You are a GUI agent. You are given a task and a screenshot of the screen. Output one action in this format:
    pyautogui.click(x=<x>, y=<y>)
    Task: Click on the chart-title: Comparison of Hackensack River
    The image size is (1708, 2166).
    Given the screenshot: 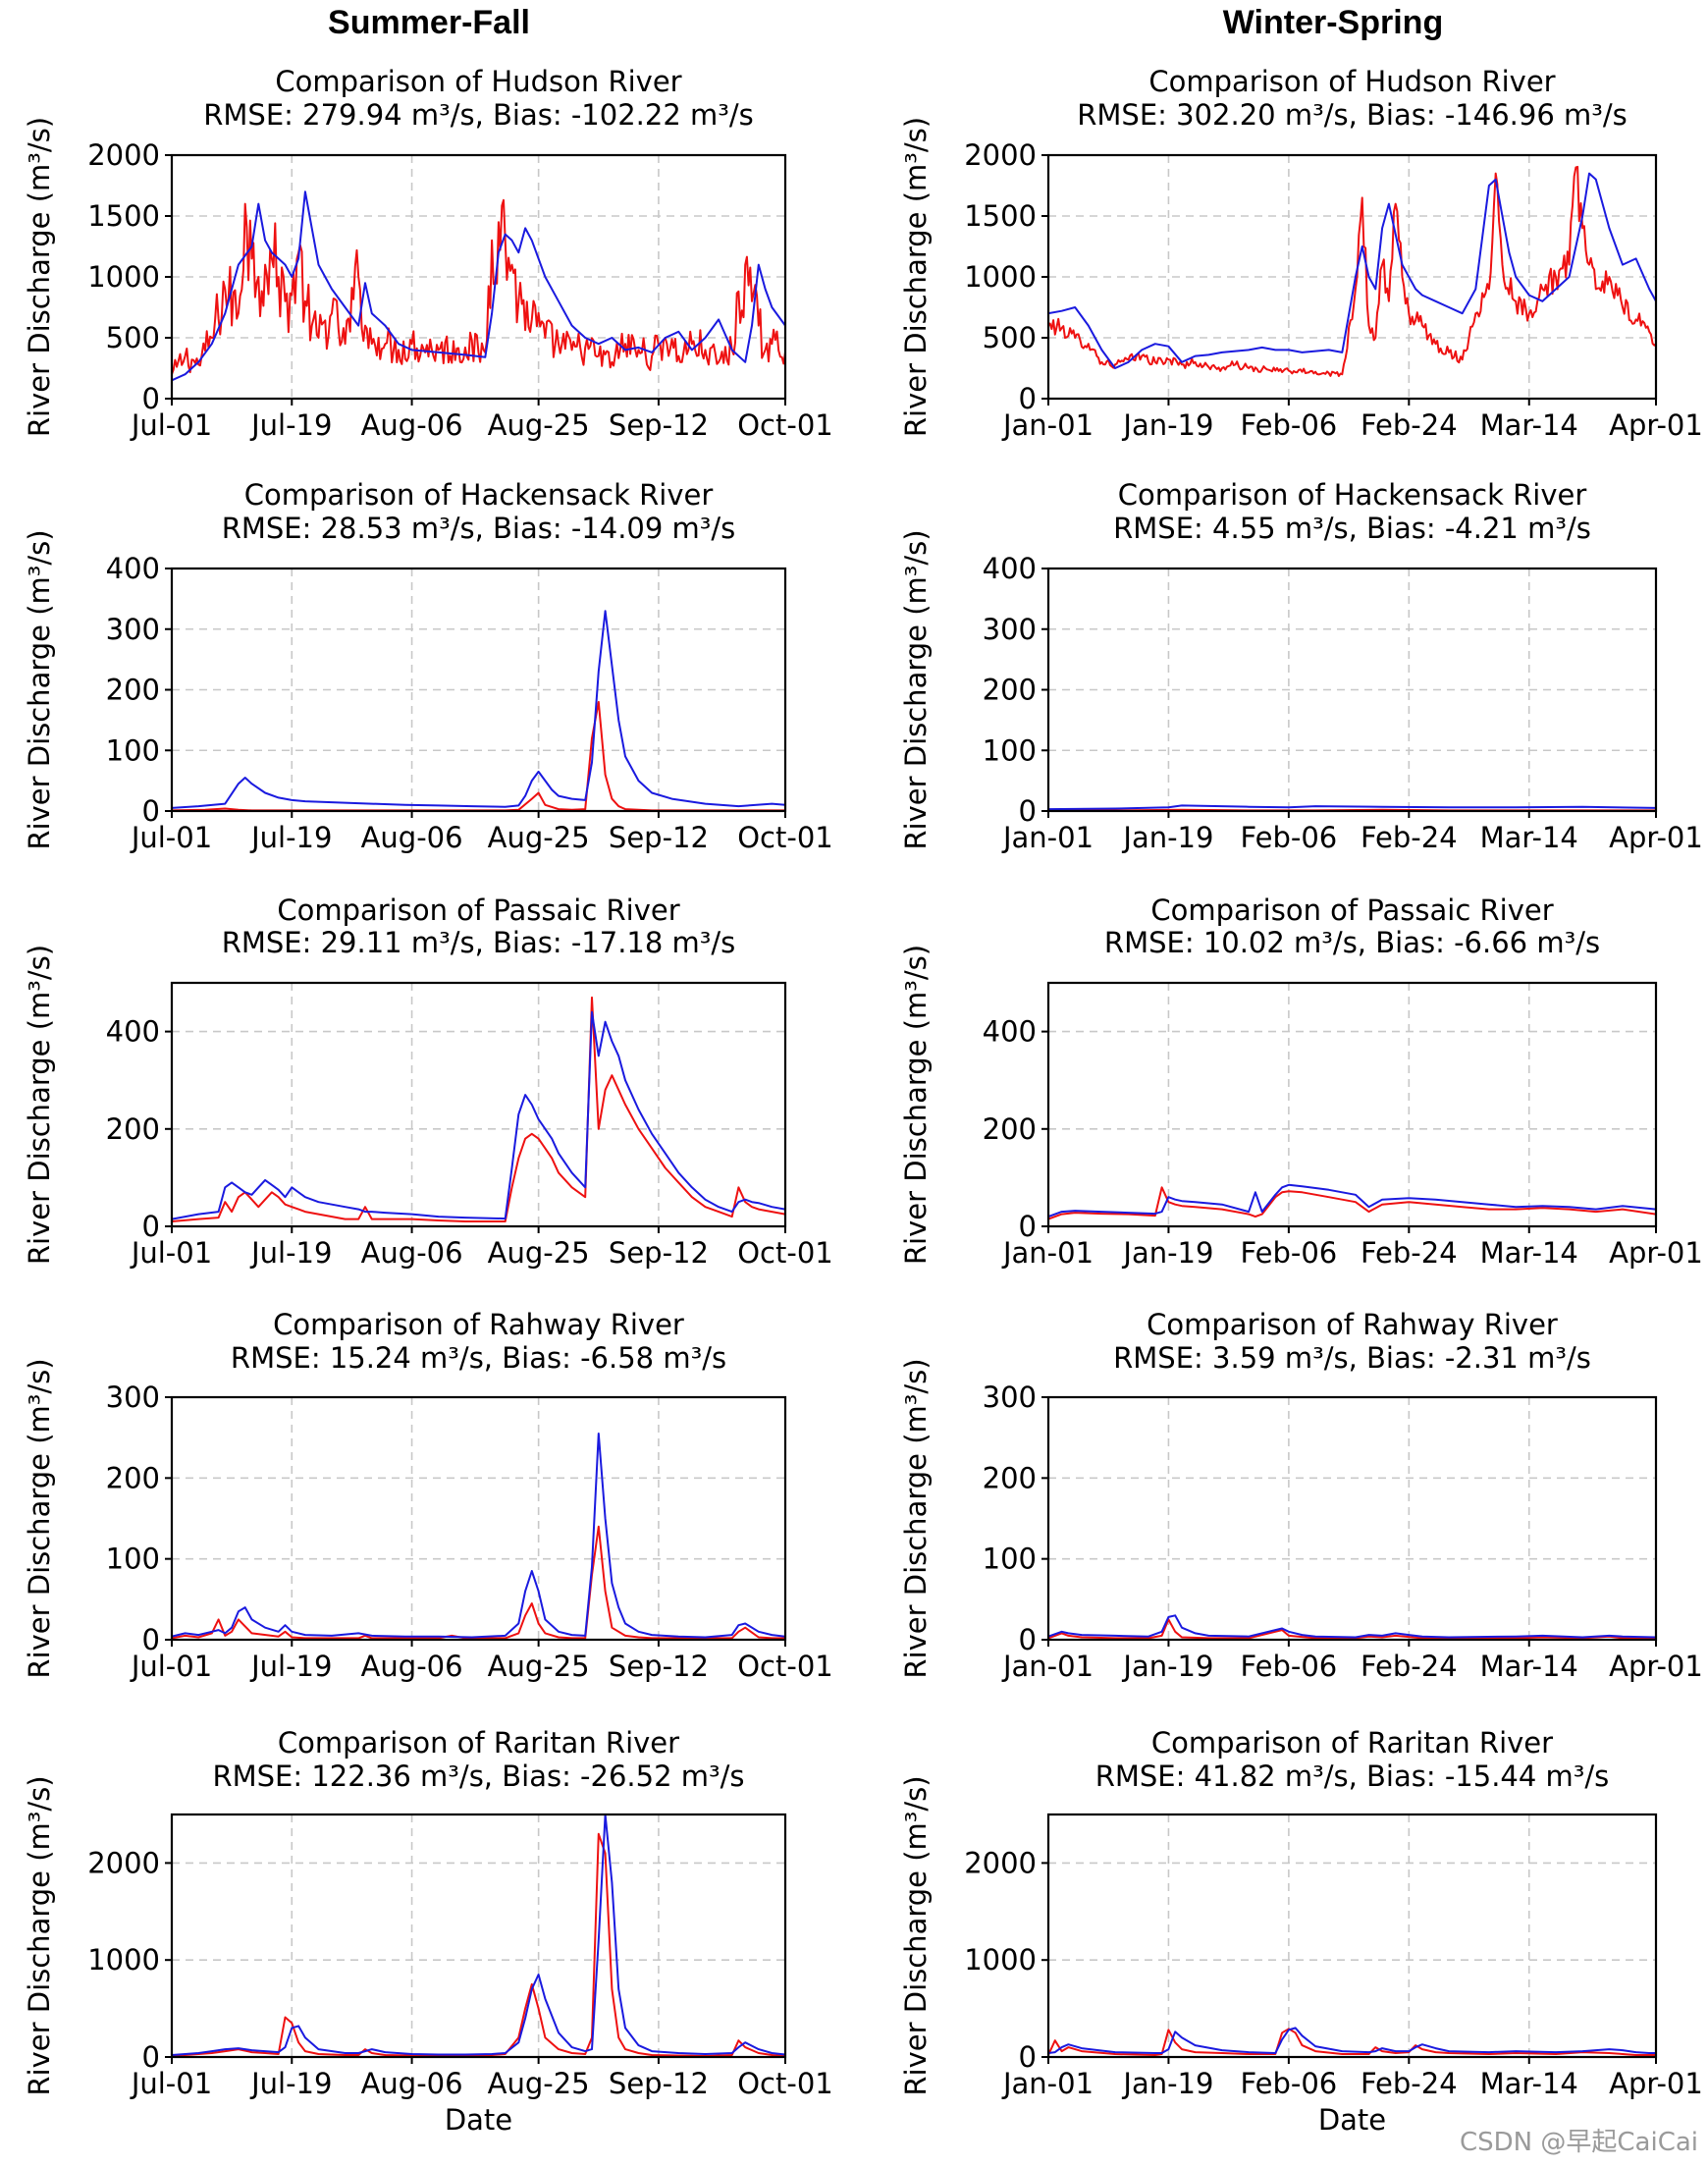 What is the action you would take?
    pyautogui.click(x=479, y=495)
    